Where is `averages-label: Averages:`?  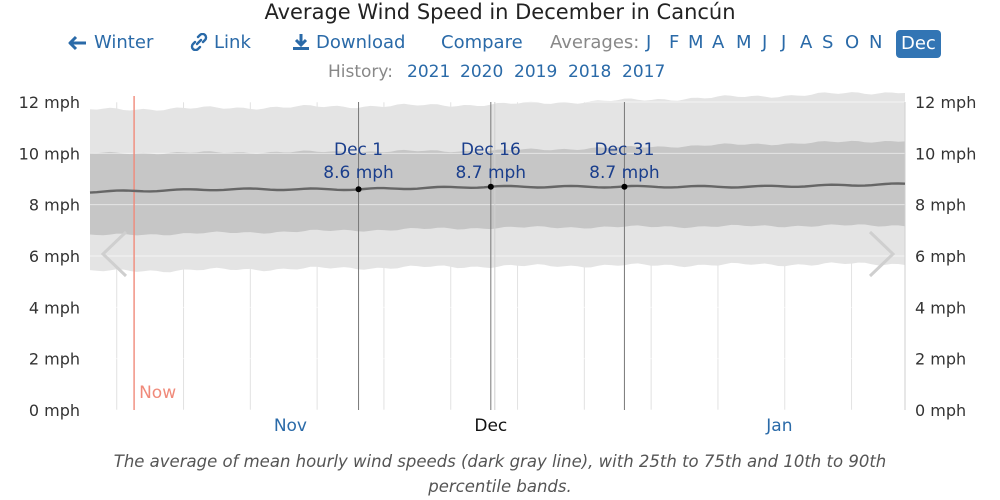
averages-label: Averages: is located at coordinates (595, 42).